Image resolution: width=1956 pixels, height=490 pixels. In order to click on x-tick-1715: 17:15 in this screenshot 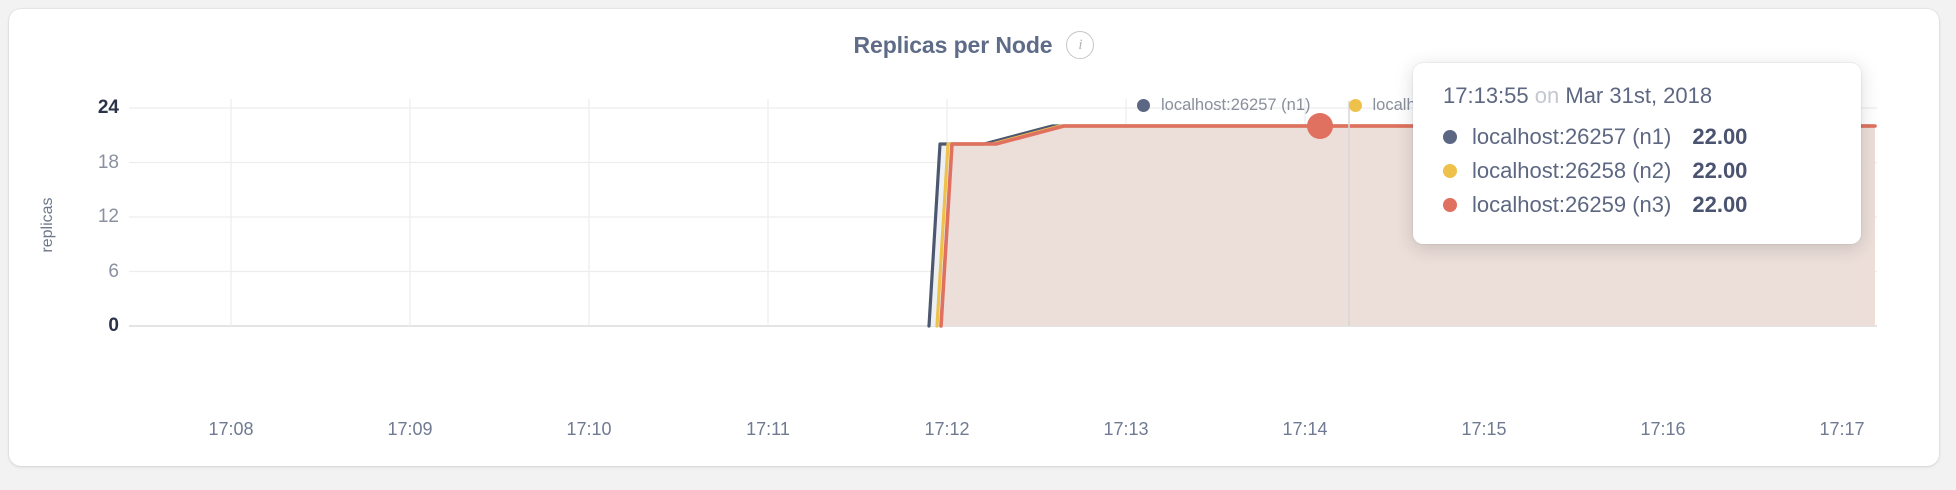, I will do `click(1484, 429)`.